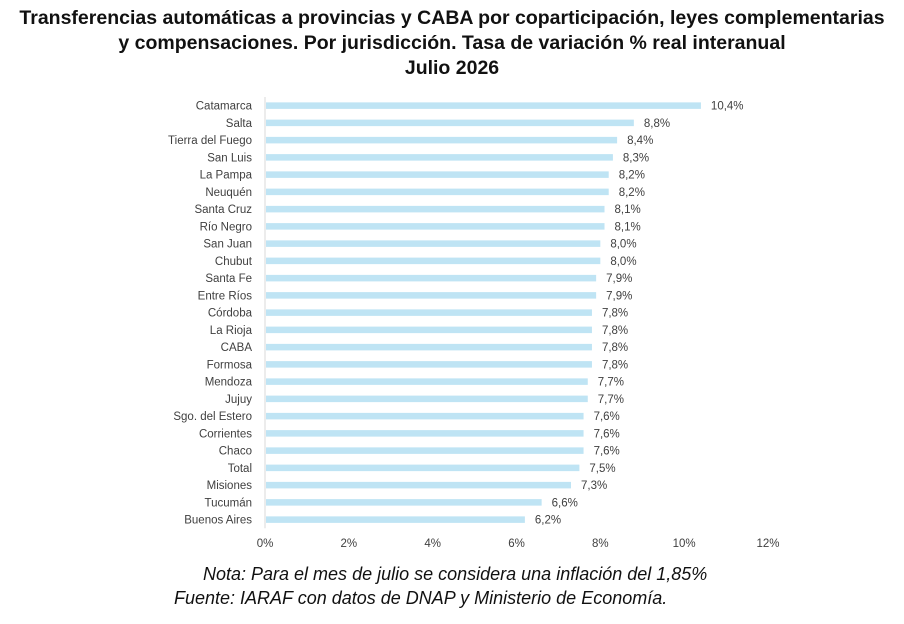  Describe the element at coordinates (636, 158) in the screenshot. I see `data-label: 8,3%` at that location.